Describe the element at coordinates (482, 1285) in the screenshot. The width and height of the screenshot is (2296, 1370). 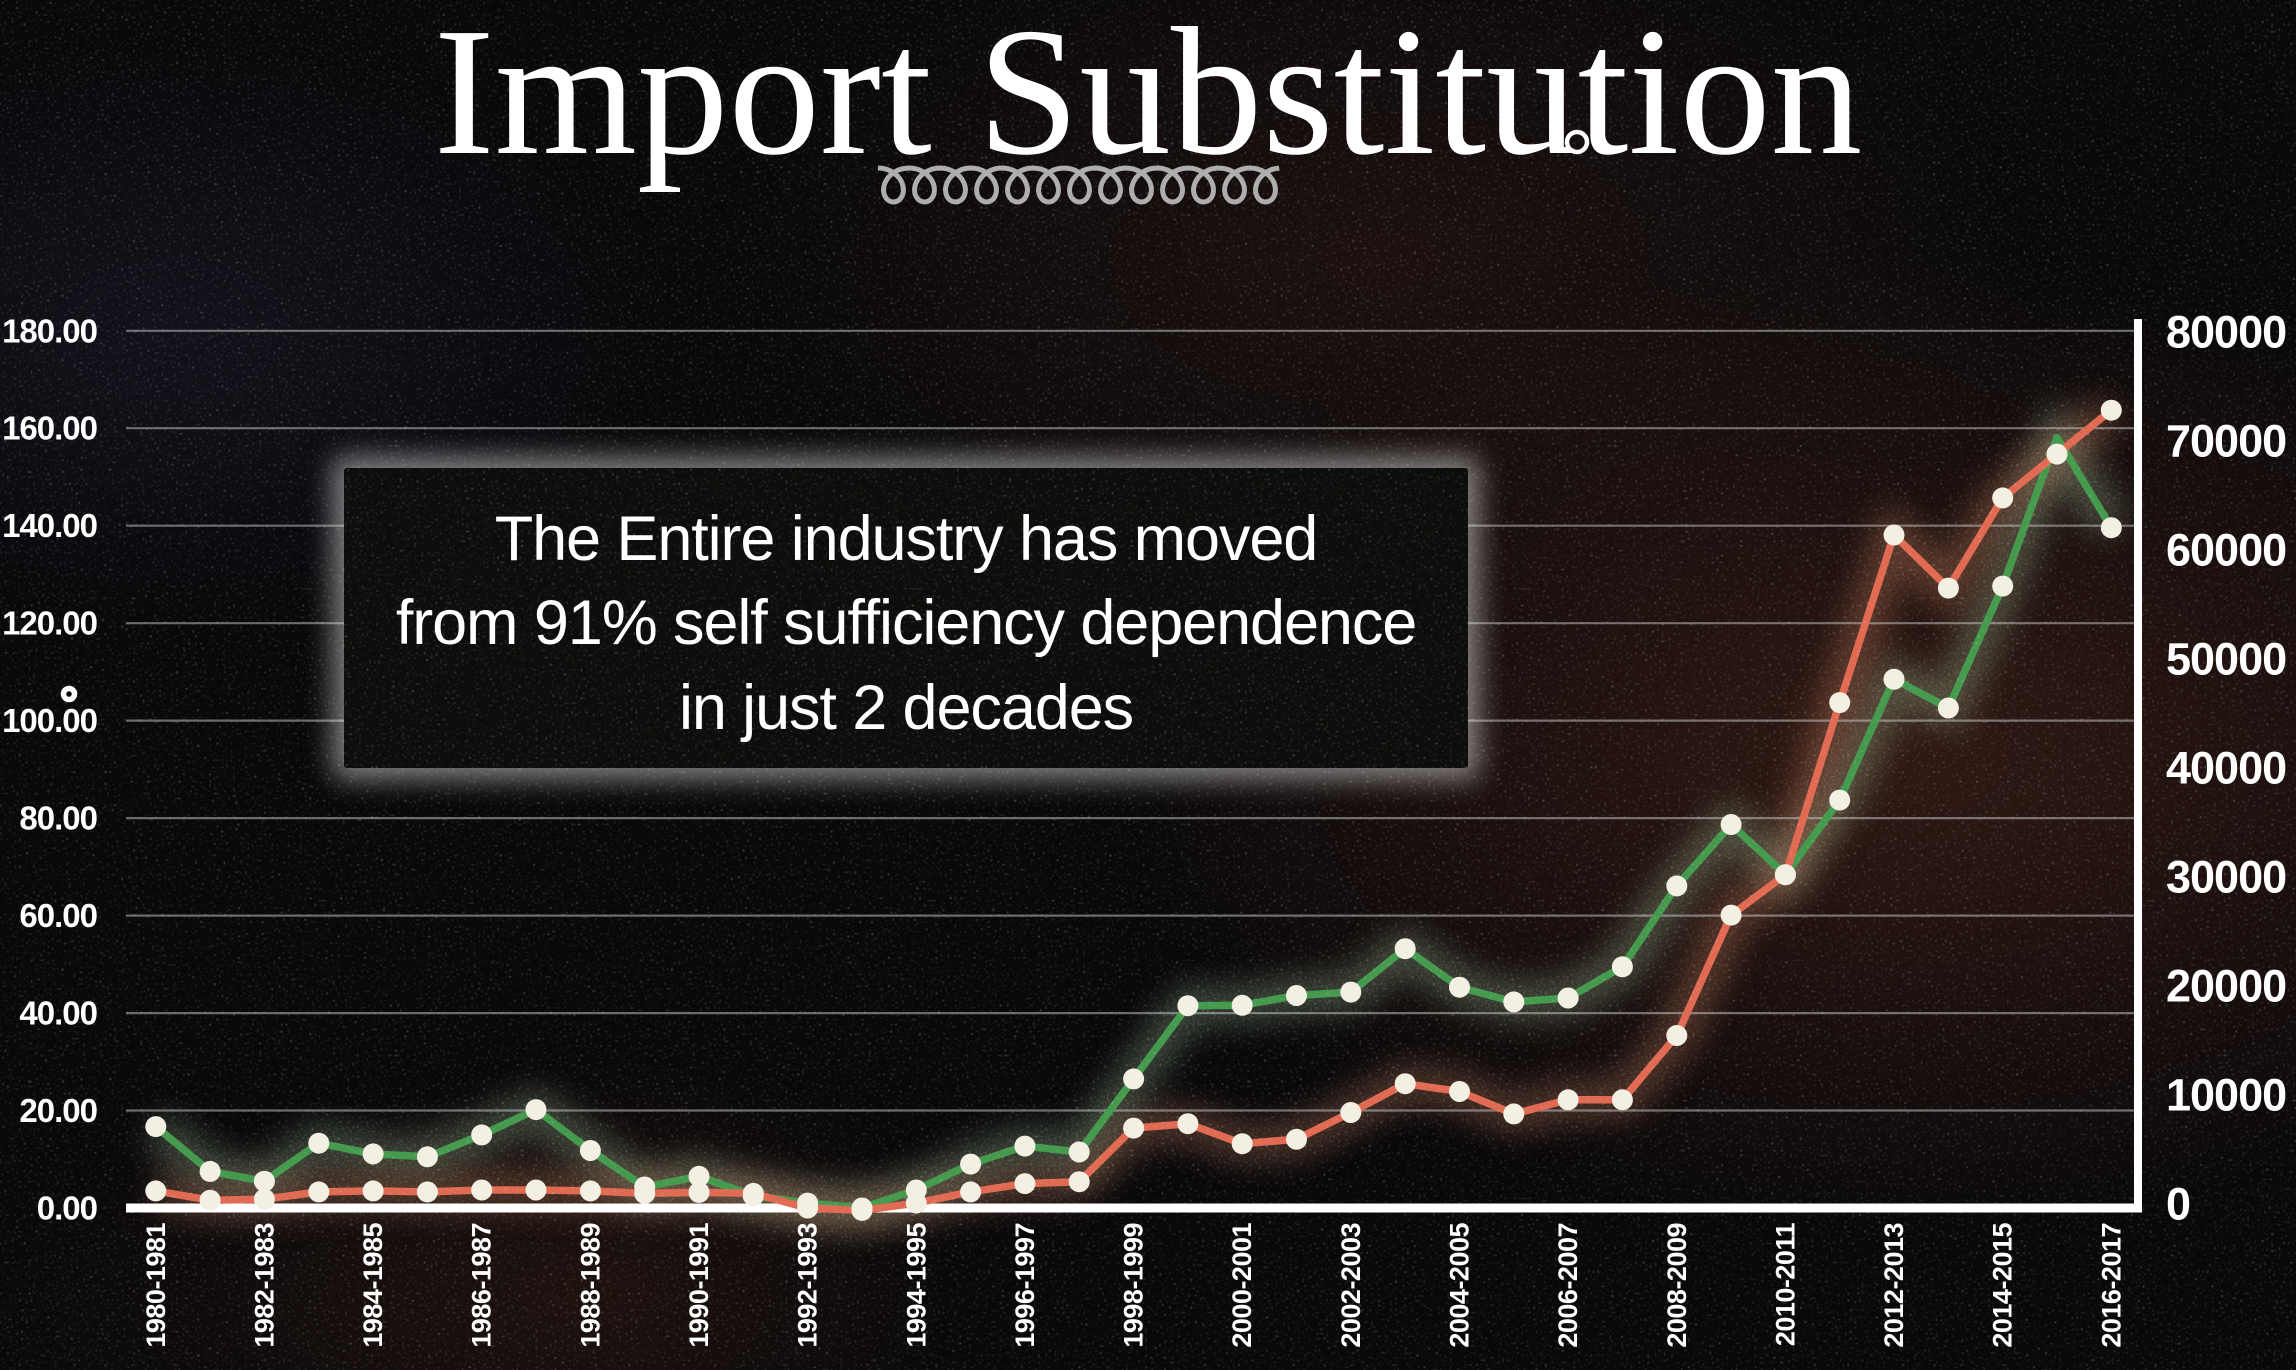
I see `svg-text: 1986-1987` at that location.